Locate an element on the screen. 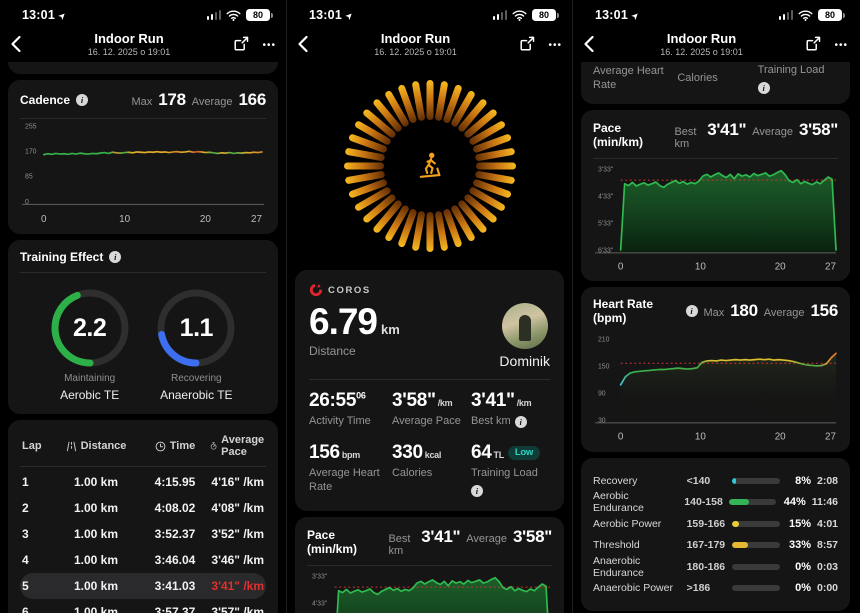  svg-text: 255 is located at coordinates (31, 126).